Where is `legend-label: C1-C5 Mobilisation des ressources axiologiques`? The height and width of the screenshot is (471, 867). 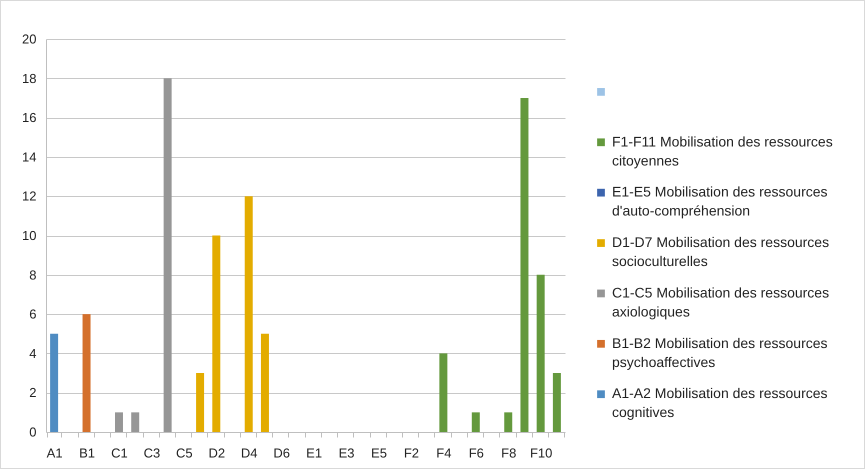
legend-label: C1-C5 Mobilisation des ressources axiologiques is located at coordinates (721, 302).